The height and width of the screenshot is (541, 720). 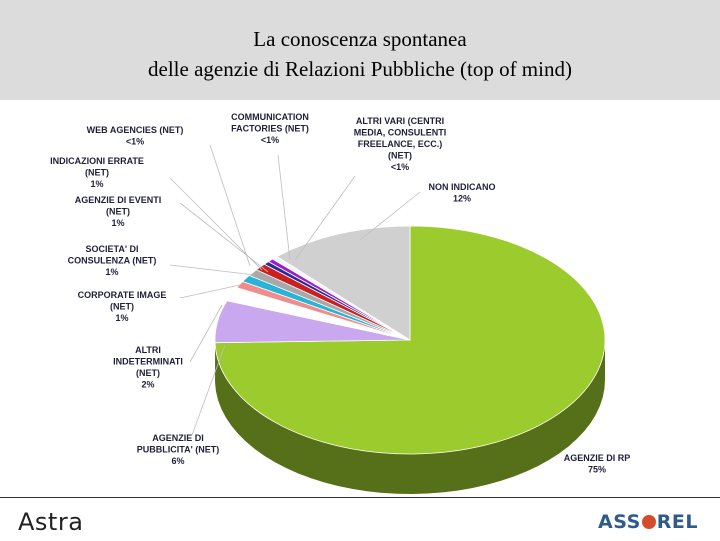 What do you see at coordinates (135, 130) in the screenshot?
I see `label-web-line-0: WEB AGENCIES (NET)` at bounding box center [135, 130].